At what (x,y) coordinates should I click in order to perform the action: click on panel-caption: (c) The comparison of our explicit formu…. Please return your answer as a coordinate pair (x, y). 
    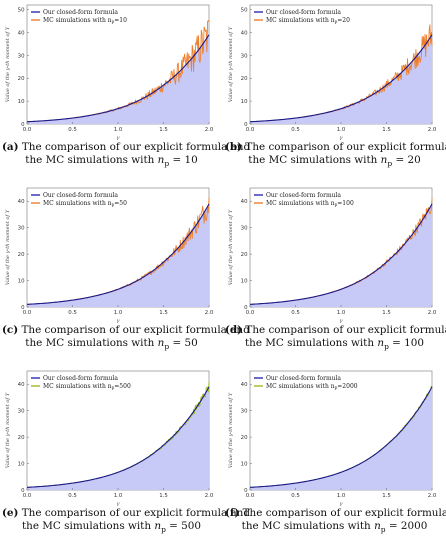
    Looking at the image, I should click on (126, 338).